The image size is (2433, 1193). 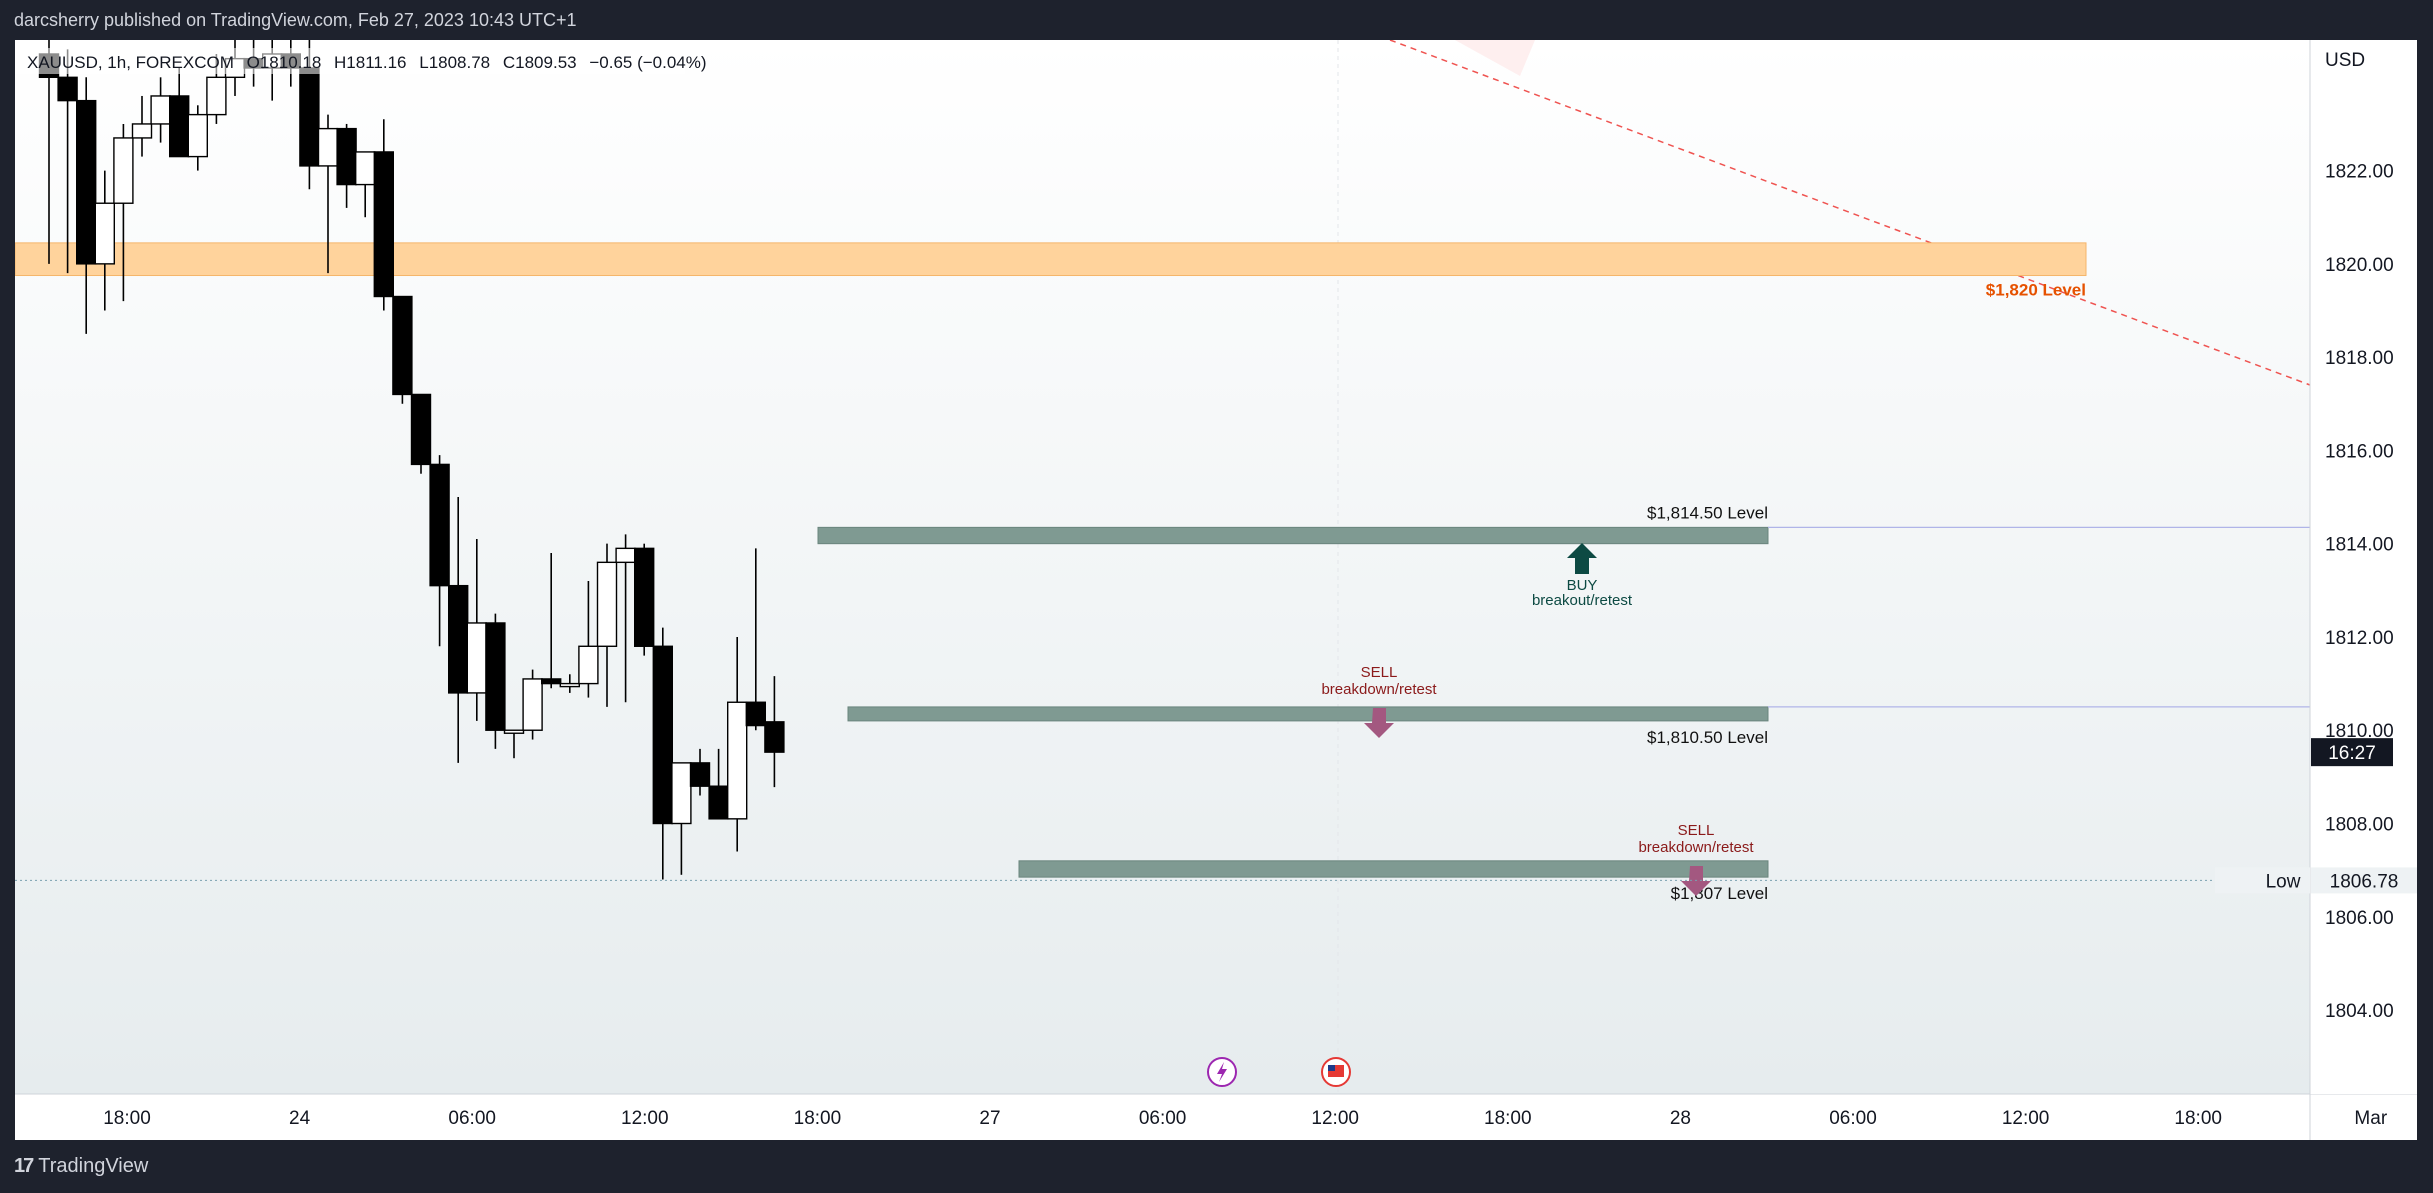 What do you see at coordinates (284, 62) in the screenshot?
I see `legend-open: O1810.18` at bounding box center [284, 62].